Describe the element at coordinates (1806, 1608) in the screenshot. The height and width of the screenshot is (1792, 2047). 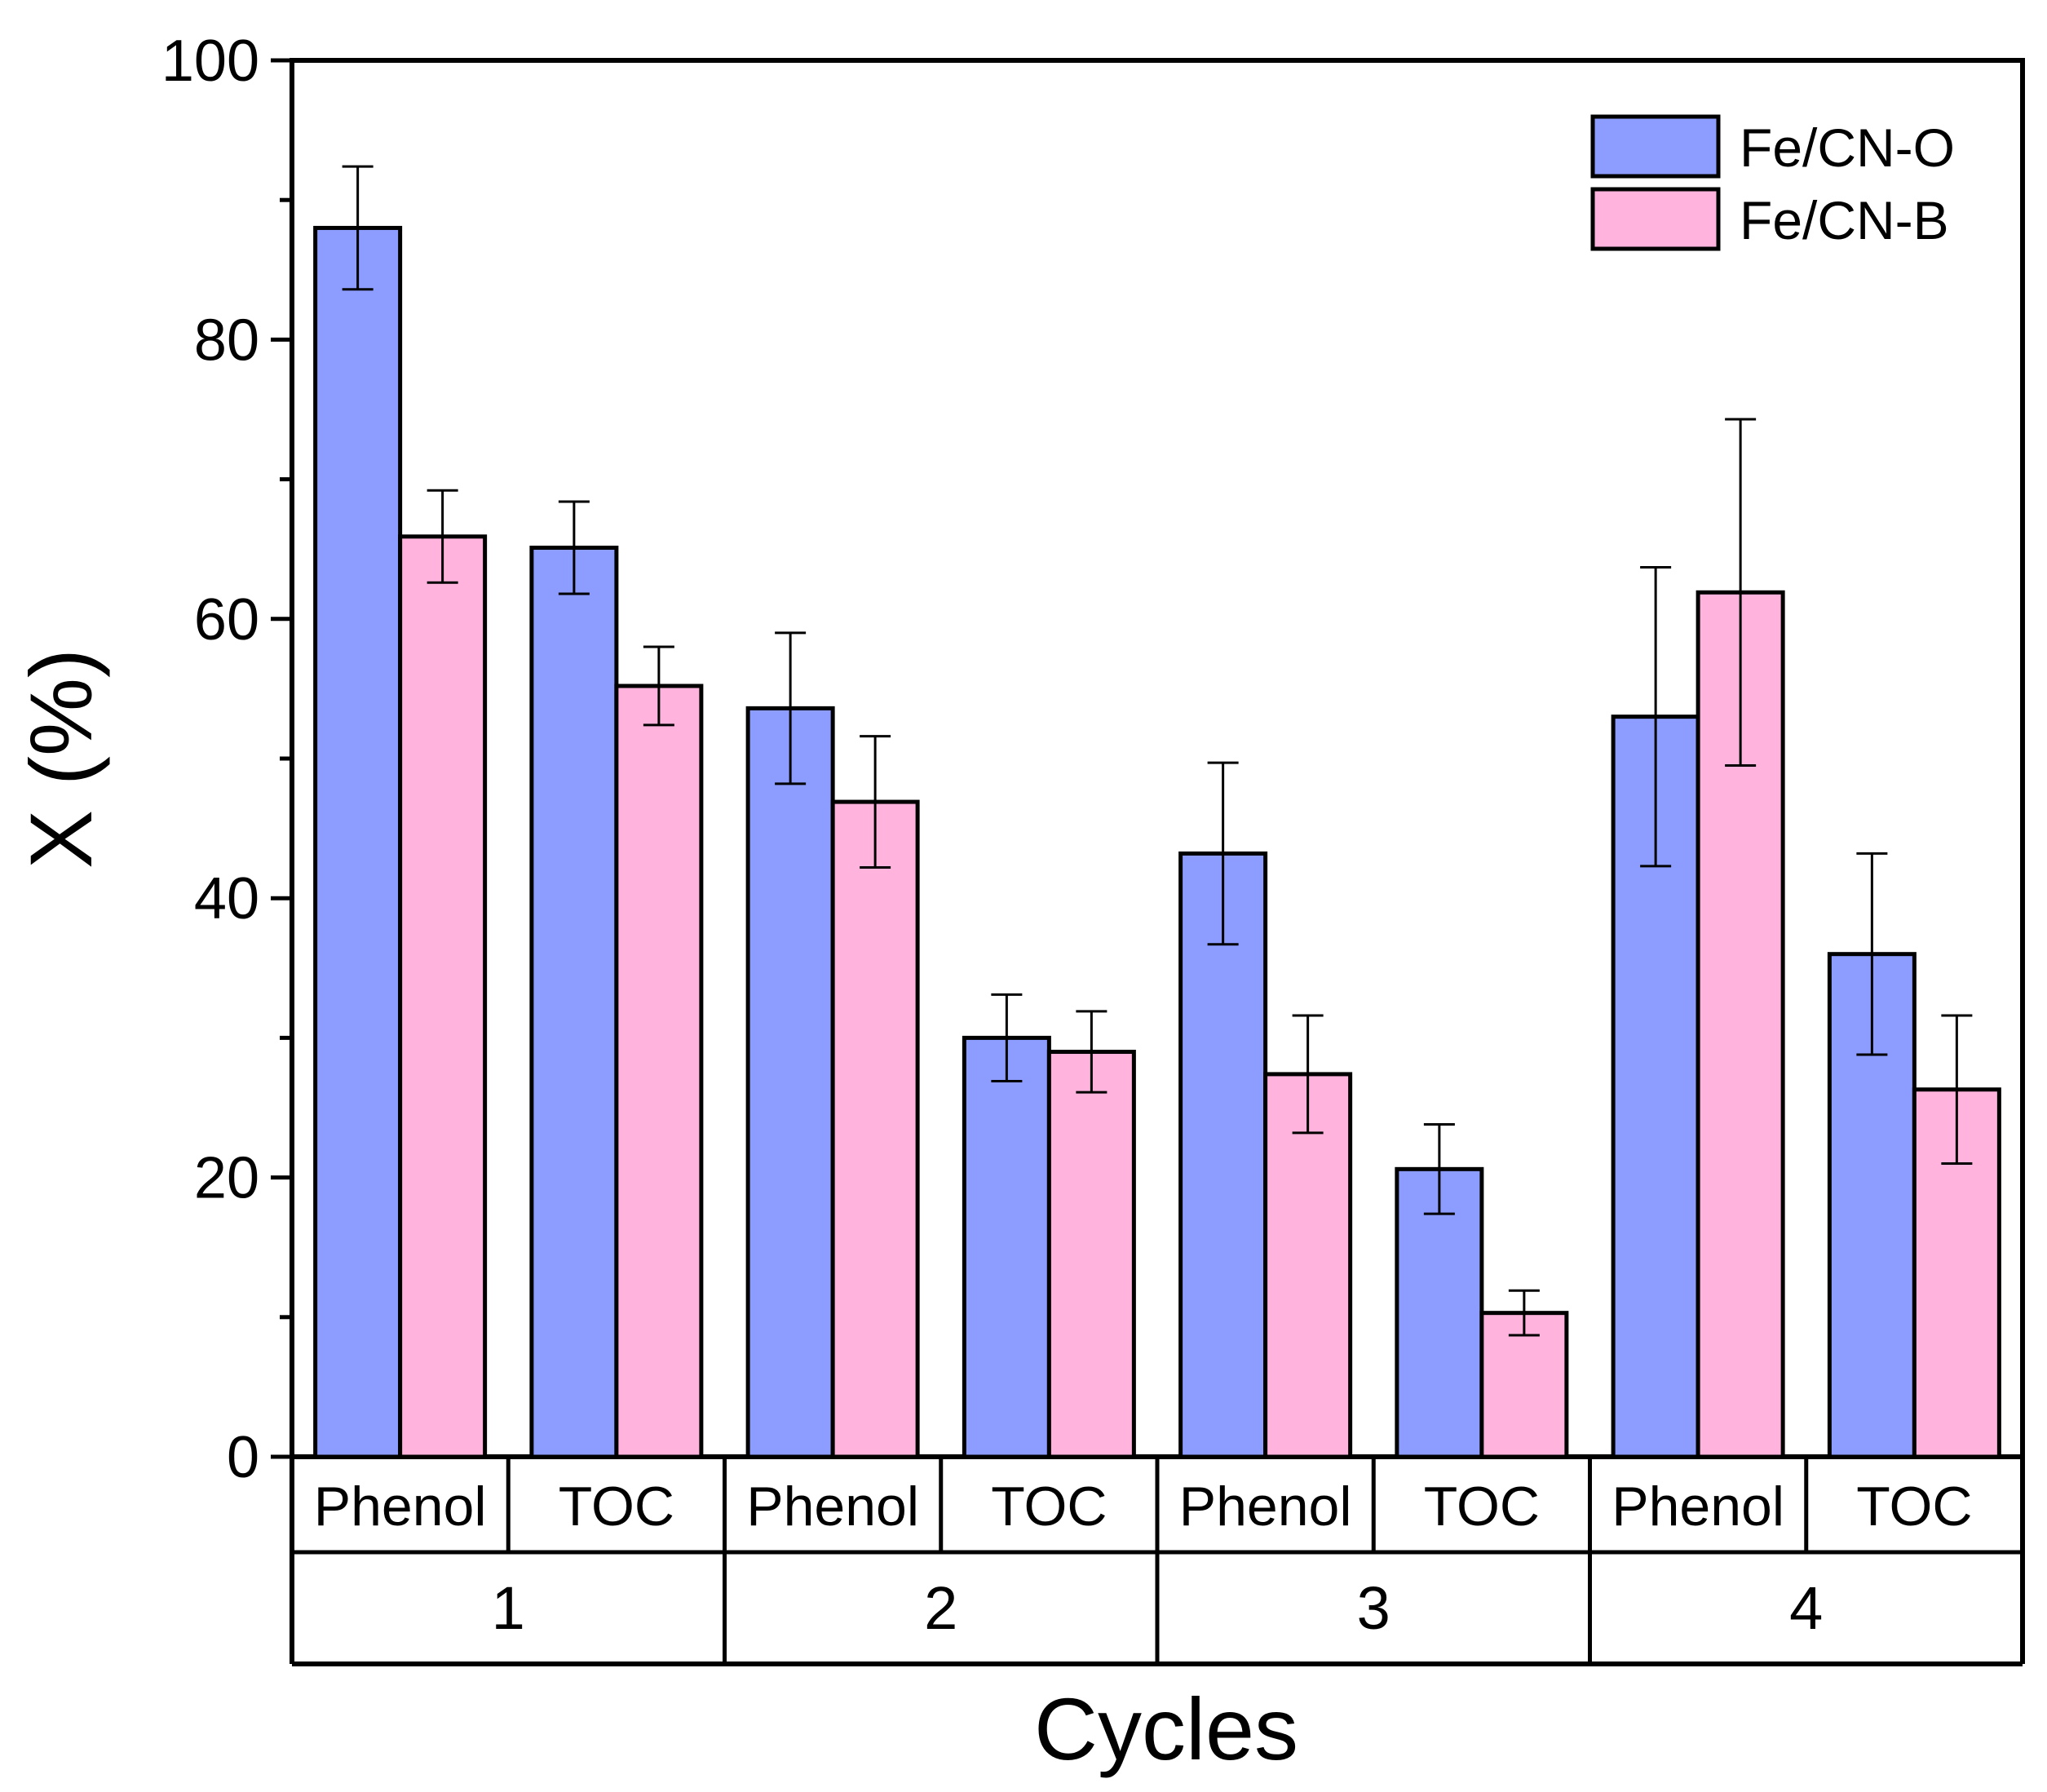
I see `x-group-label: 4` at that location.